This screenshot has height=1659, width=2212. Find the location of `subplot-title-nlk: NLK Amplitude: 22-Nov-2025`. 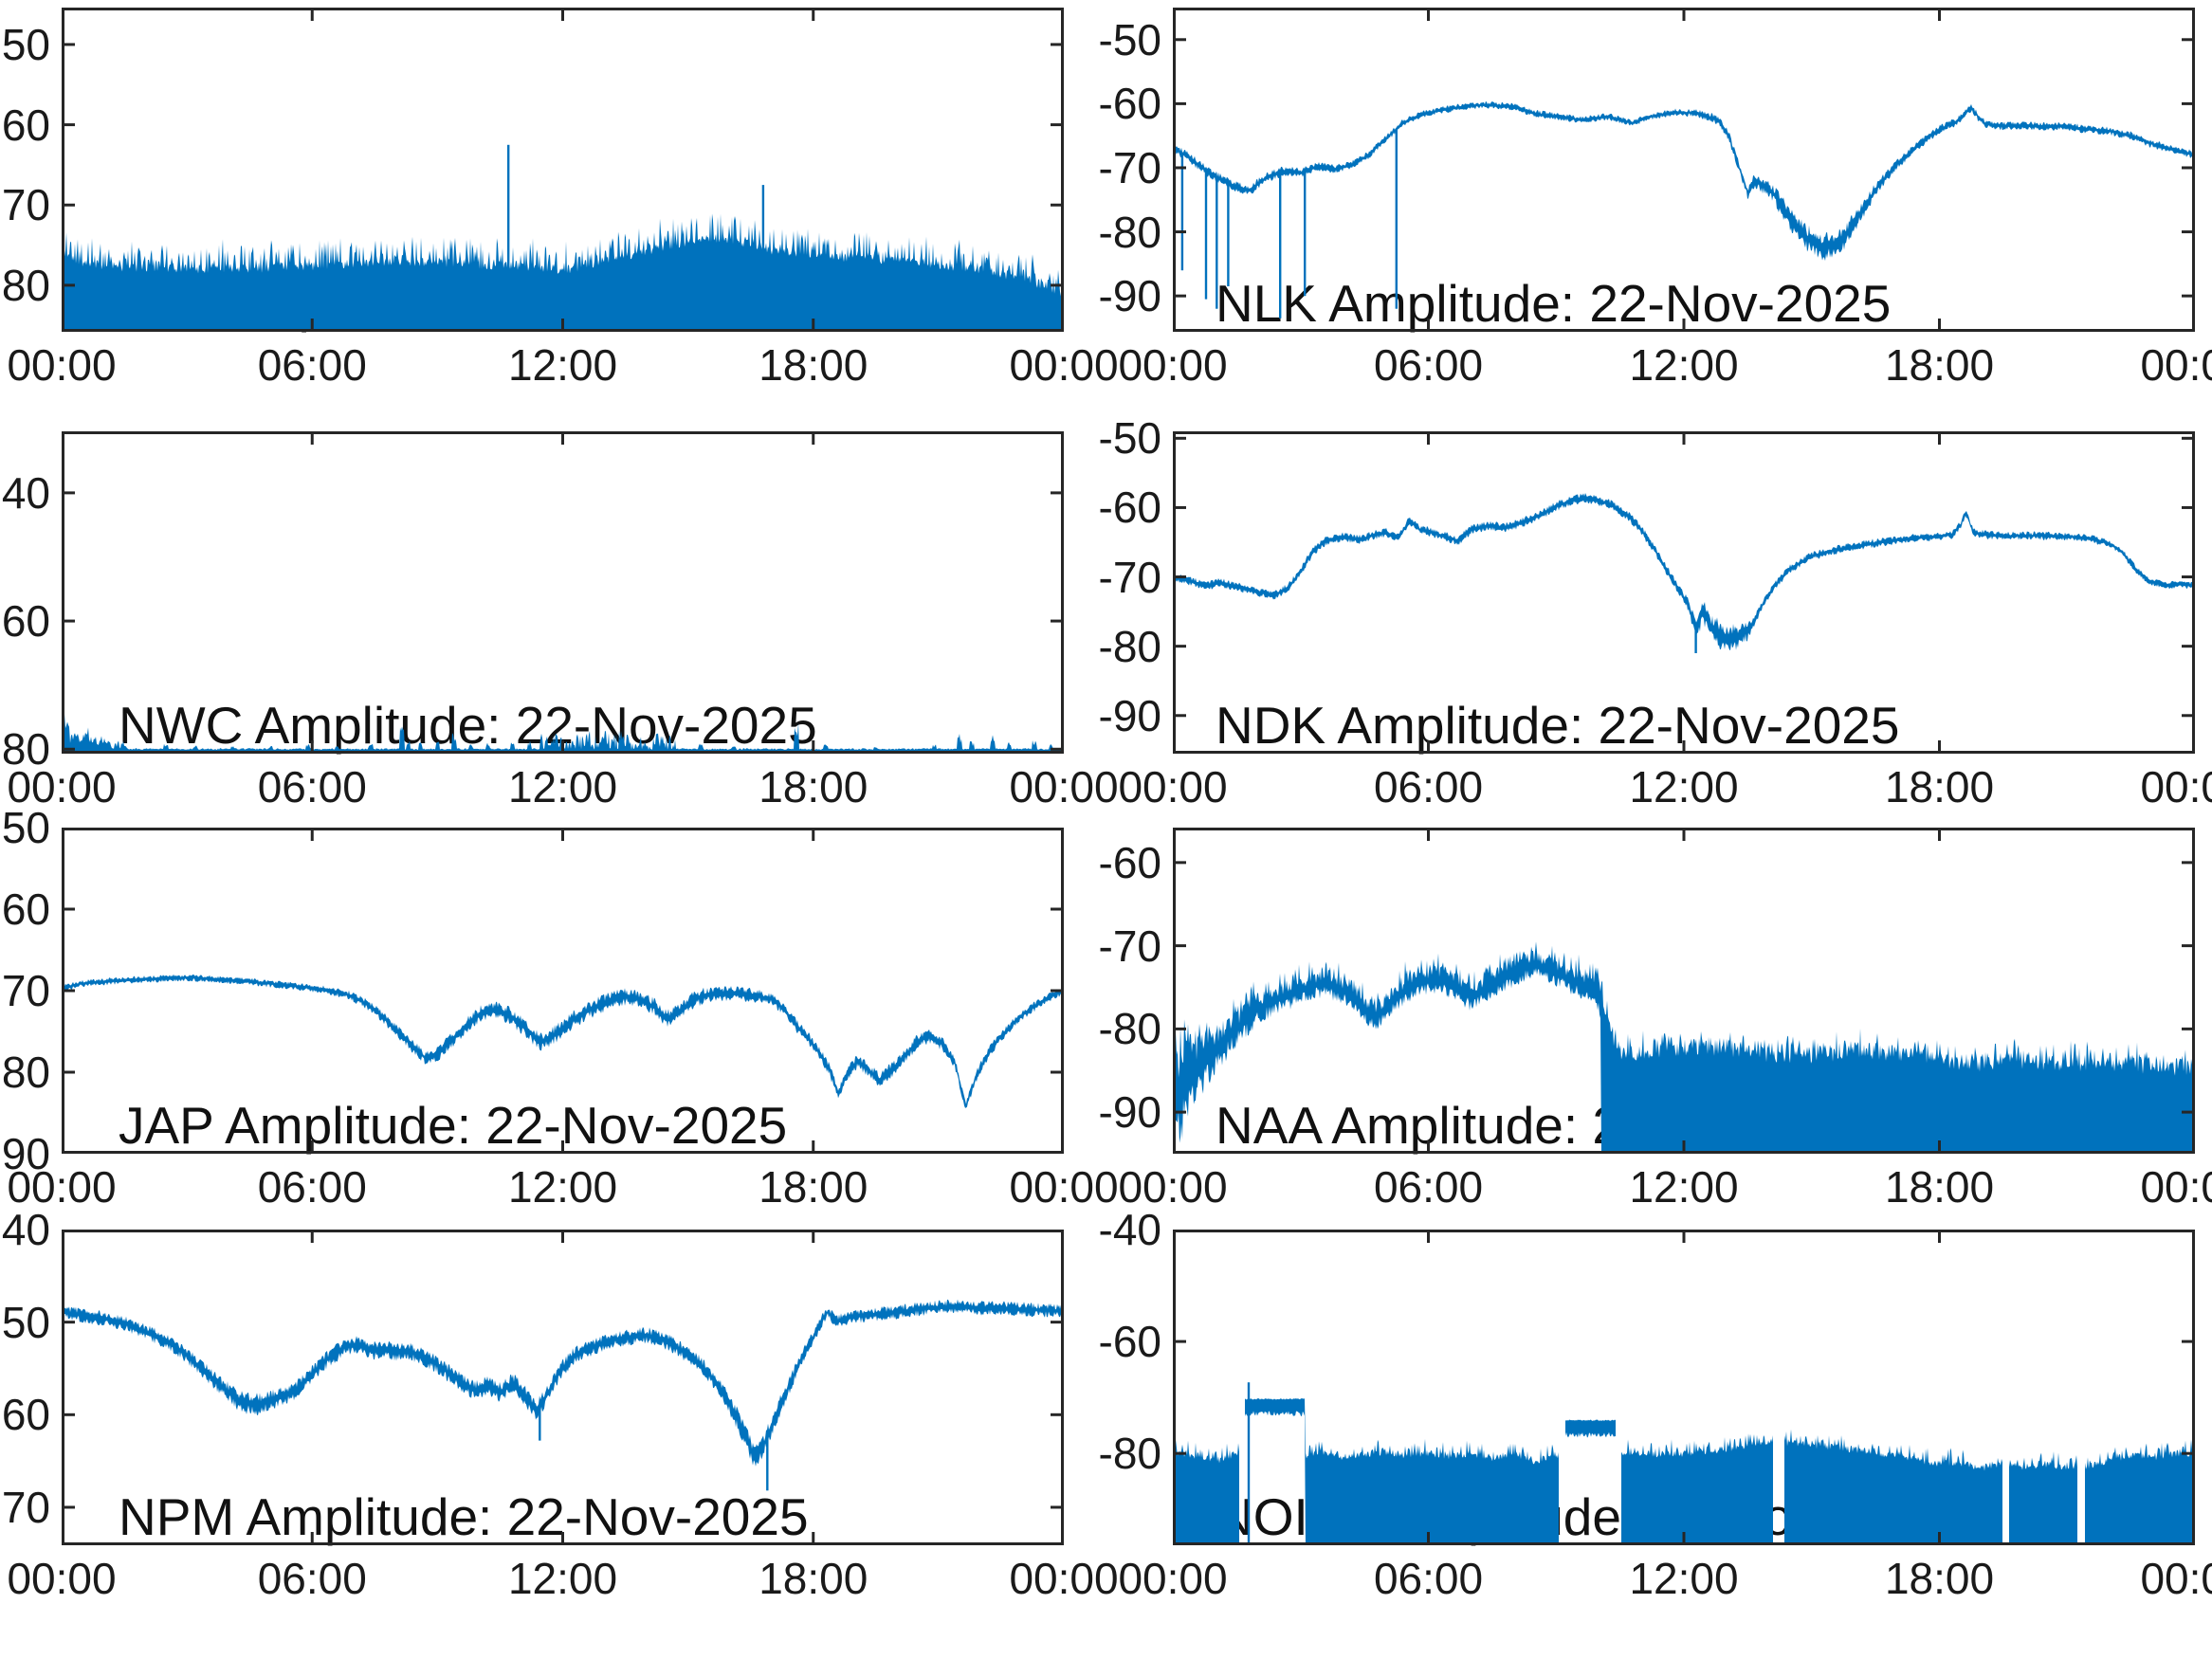

subplot-title-nlk: NLK Amplitude: 22-Nov-2025 is located at coordinates (1554, 303).